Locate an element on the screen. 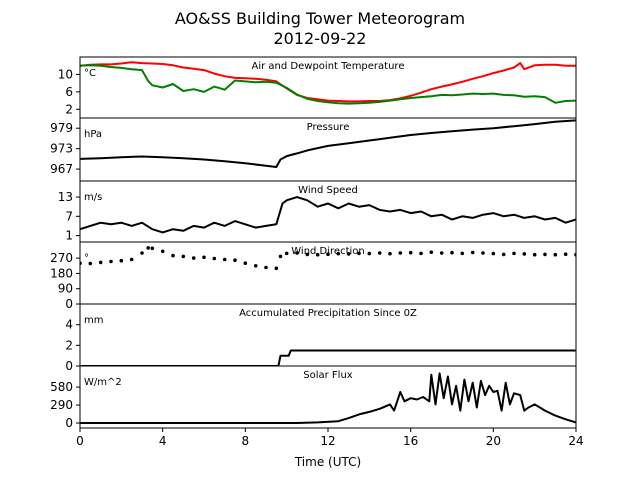 This screenshot has height=480, width=640. pressure-ytick-label: 973 is located at coordinates (61, 149).